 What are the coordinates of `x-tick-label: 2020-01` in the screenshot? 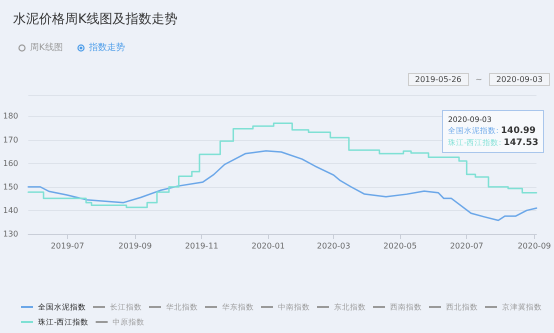 It's located at (268, 246).